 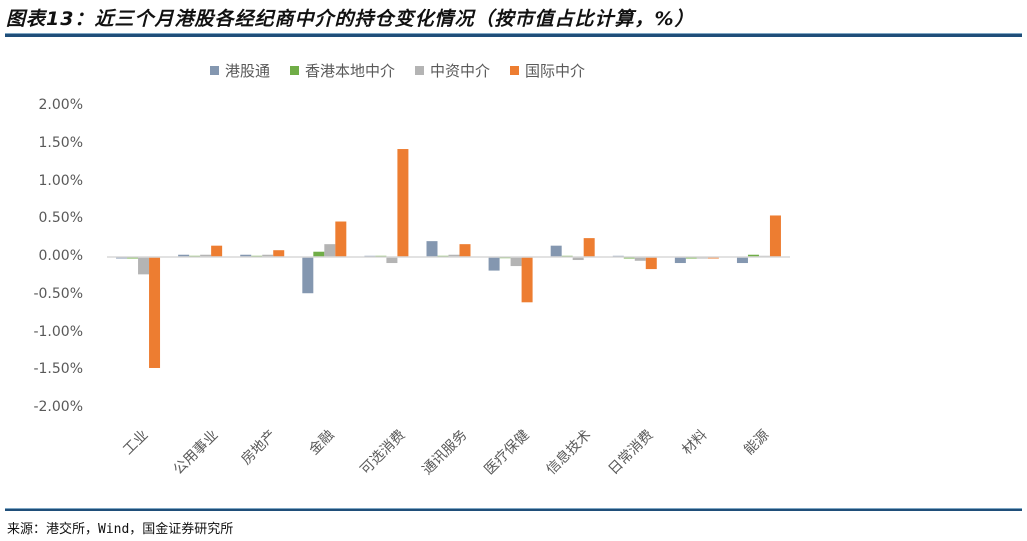 What do you see at coordinates (58, 369) in the screenshot?
I see `y-tick-label: -1.50%` at bounding box center [58, 369].